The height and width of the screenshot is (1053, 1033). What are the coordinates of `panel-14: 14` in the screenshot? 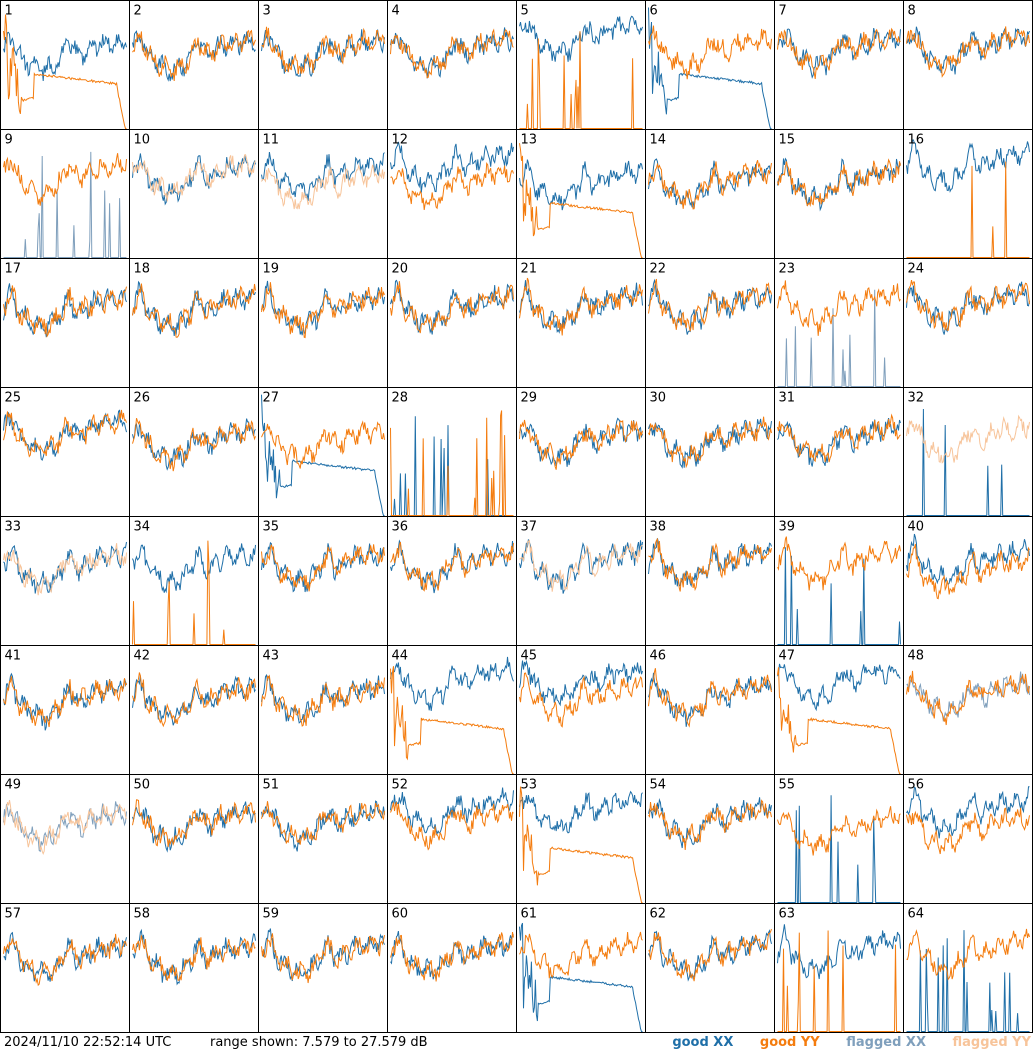 It's located at (710, 194).